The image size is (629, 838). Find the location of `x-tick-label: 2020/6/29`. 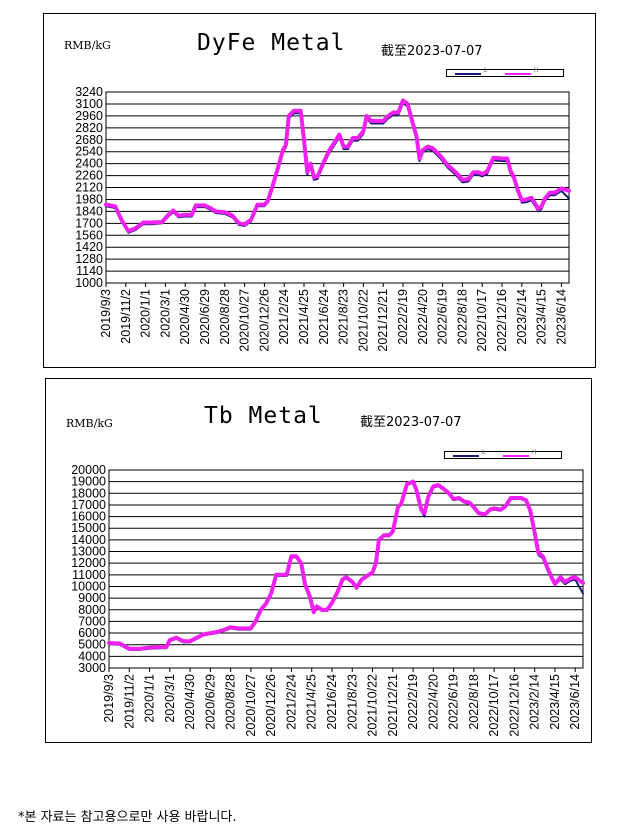

x-tick-label: 2020/6/29 is located at coordinates (205, 317).